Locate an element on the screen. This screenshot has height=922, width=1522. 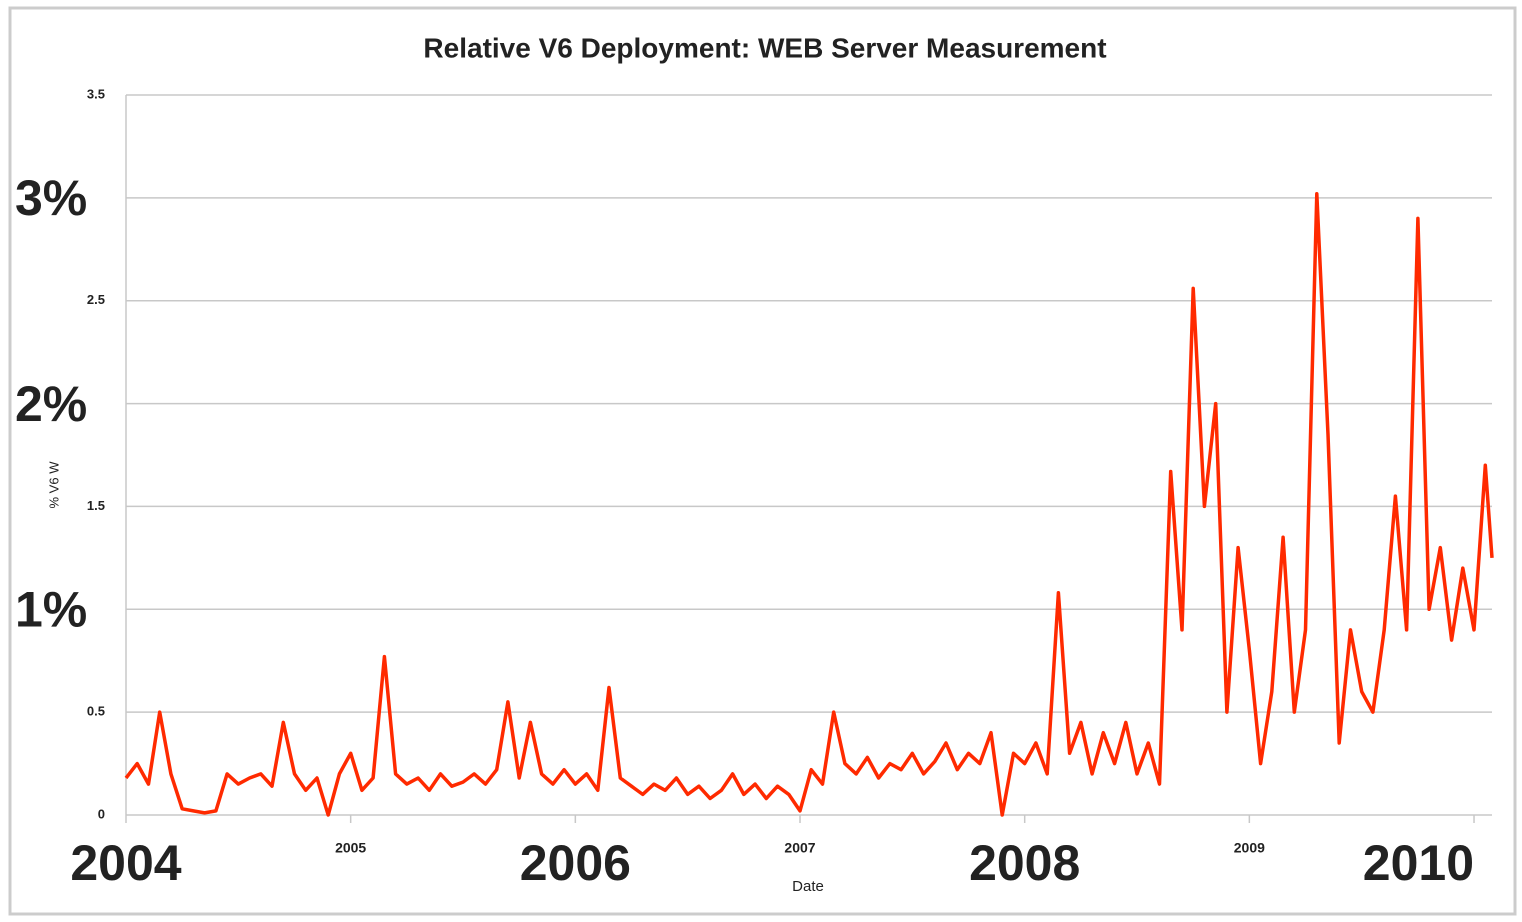
x-tick-label: 2009 is located at coordinates (1249, 848).